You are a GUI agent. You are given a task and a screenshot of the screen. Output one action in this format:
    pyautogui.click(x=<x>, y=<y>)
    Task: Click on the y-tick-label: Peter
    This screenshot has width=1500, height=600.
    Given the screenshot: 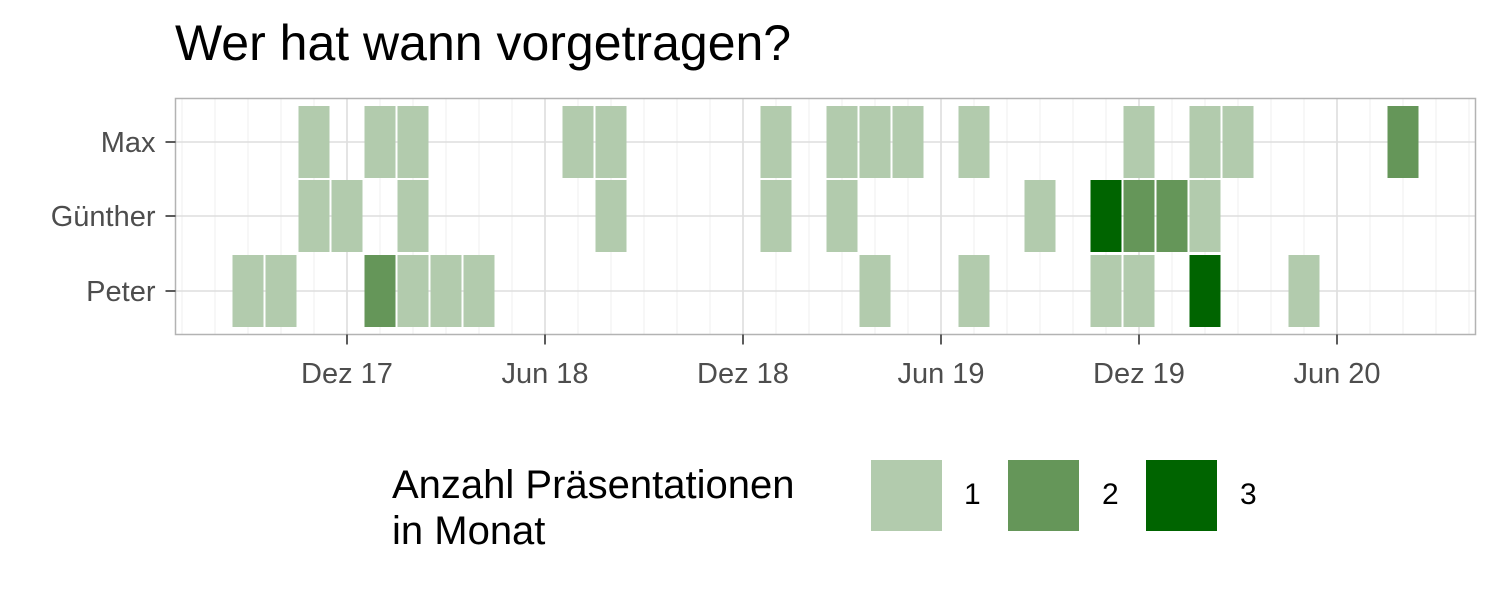 What is the action you would take?
    pyautogui.click(x=121, y=292)
    